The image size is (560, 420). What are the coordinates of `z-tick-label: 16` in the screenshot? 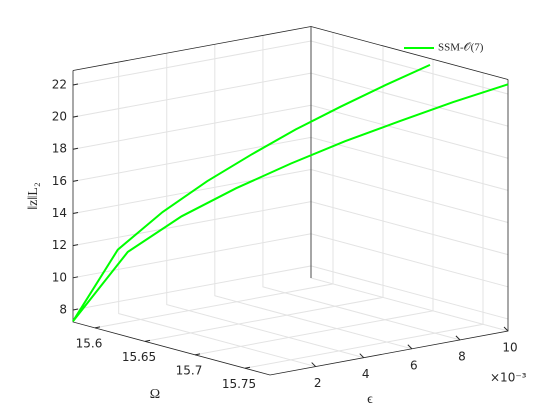 It's located at (59, 181).